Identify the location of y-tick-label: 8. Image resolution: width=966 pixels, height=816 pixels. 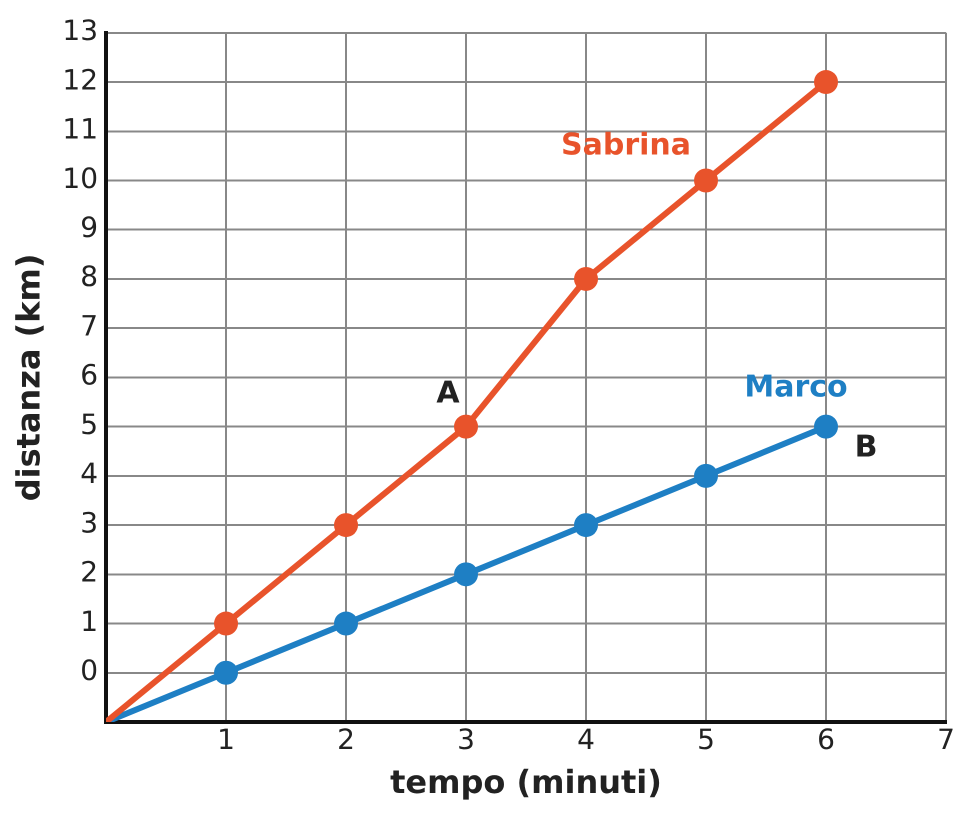
(89, 277).